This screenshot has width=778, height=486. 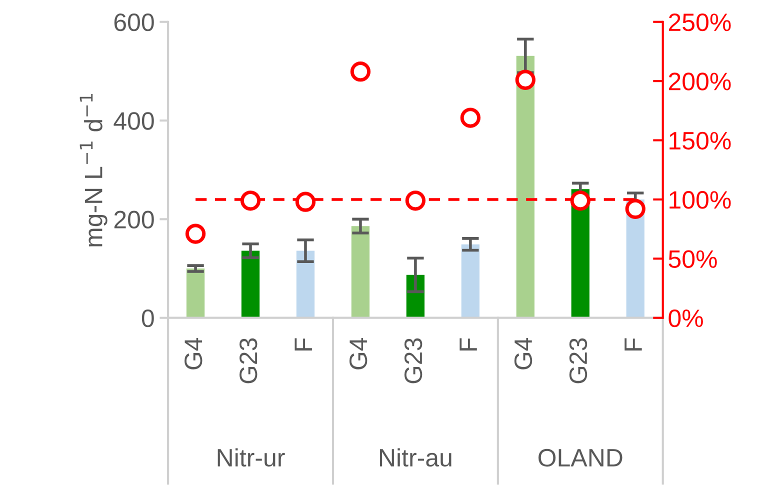 I want to click on y-tick-label: 200, so click(x=134, y=219).